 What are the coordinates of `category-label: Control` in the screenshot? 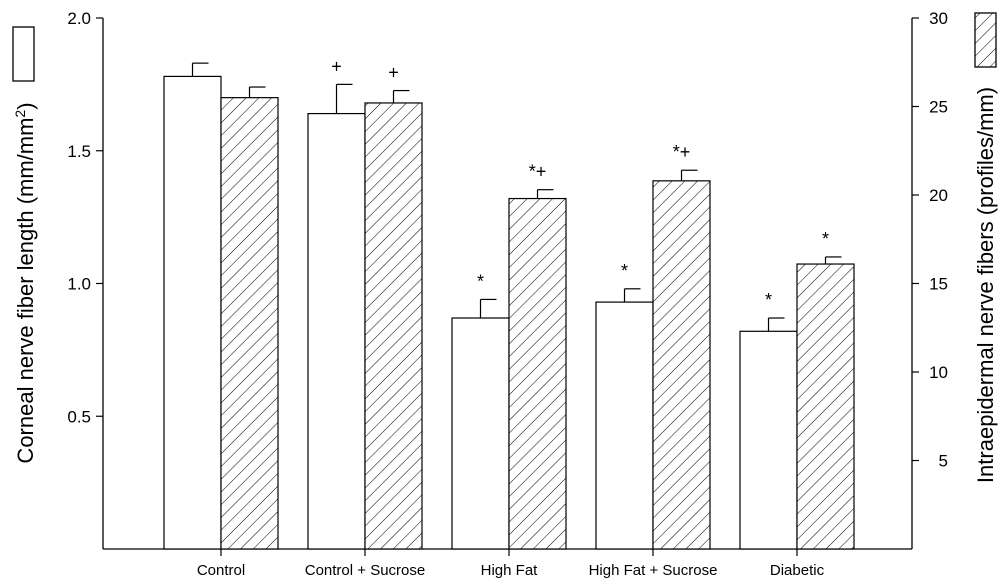 It's located at (221, 570).